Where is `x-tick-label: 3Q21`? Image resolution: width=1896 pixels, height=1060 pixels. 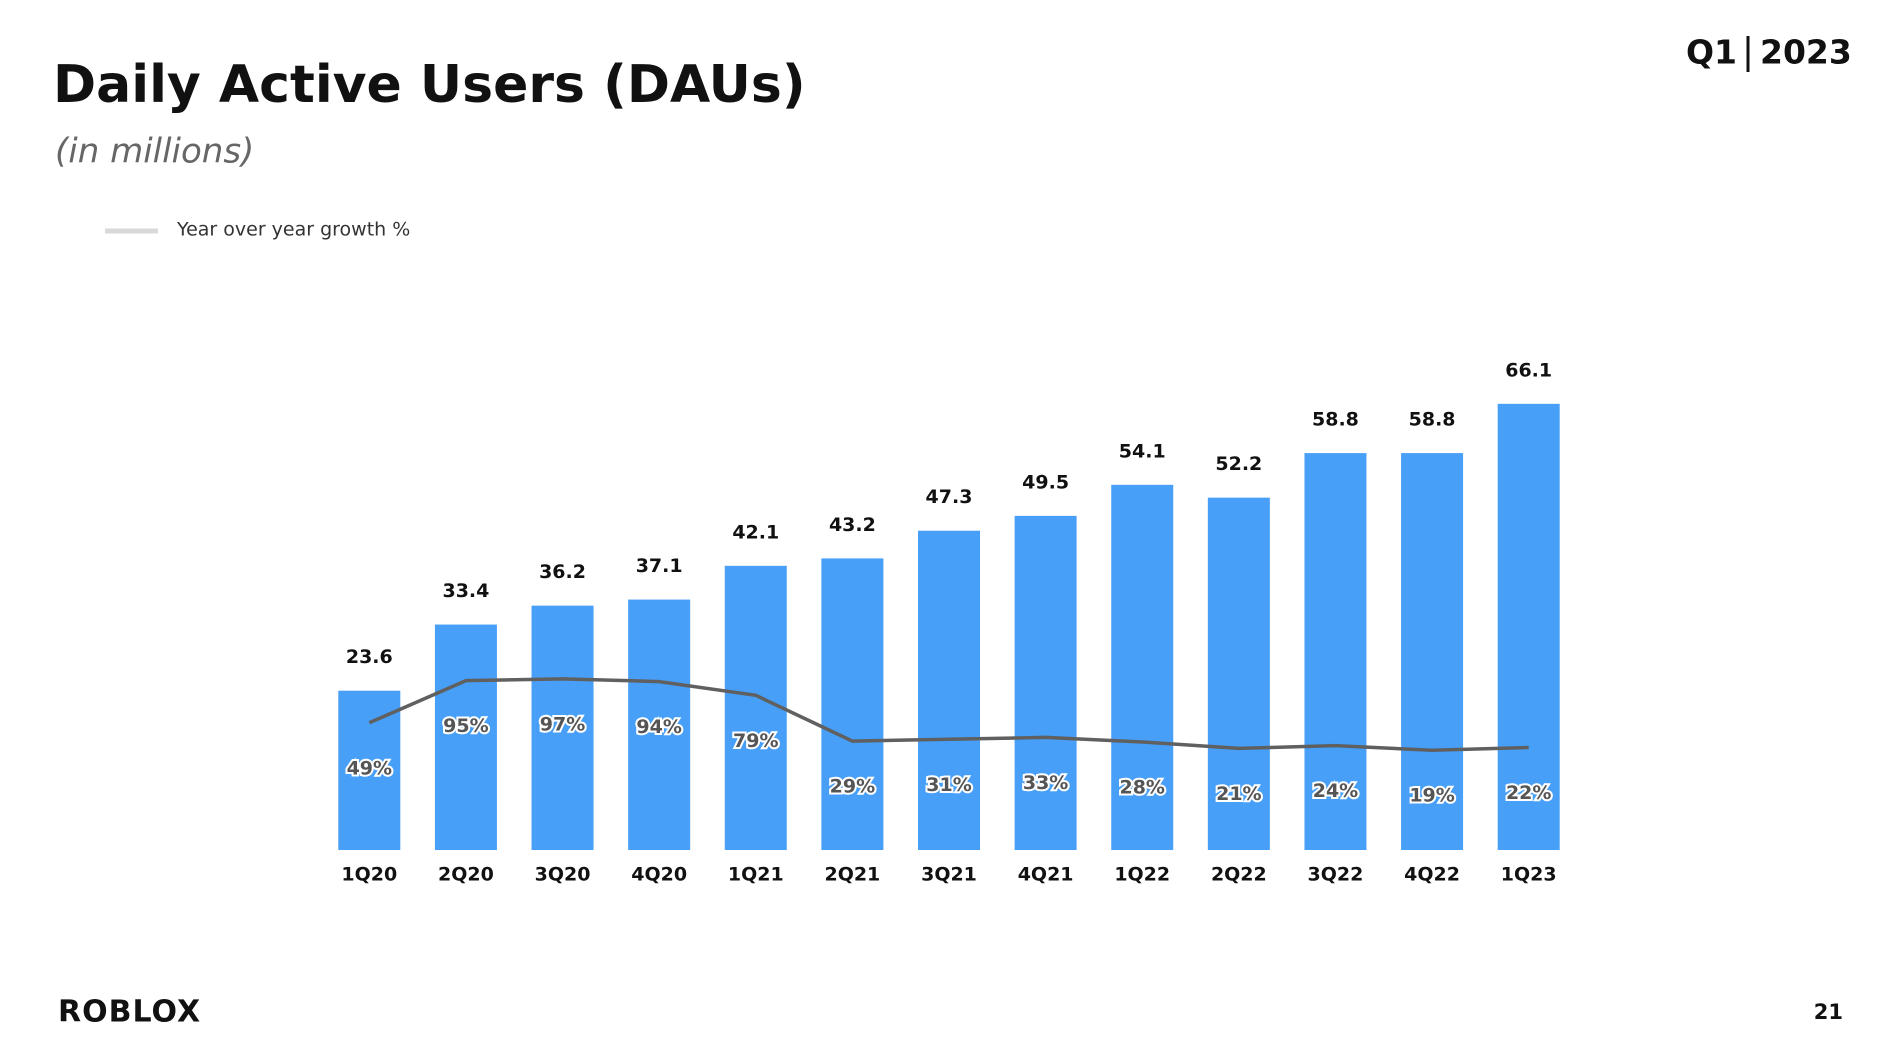 x-tick-label: 3Q21 is located at coordinates (949, 875).